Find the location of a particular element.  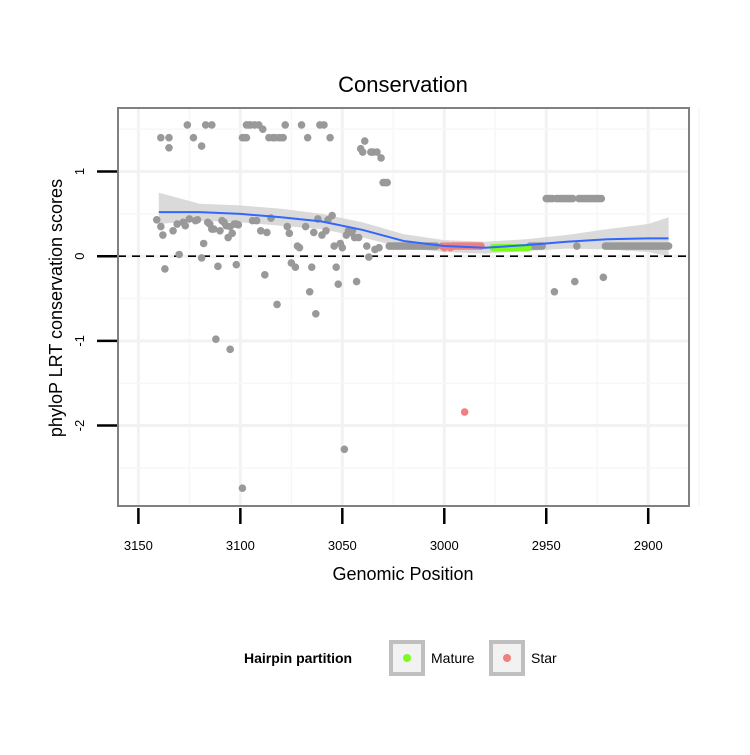

x-tick-label: 3050 is located at coordinates (342, 545).